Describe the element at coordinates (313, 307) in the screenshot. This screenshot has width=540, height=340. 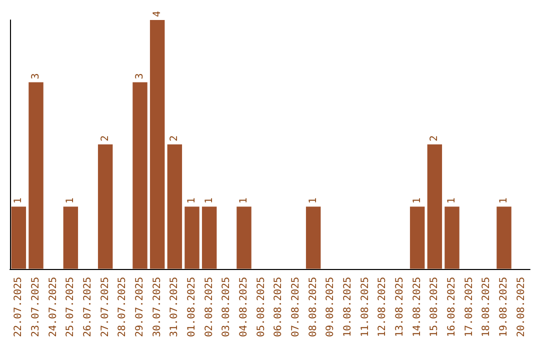
I see `x-tick-label: 08.08.2025` at that location.